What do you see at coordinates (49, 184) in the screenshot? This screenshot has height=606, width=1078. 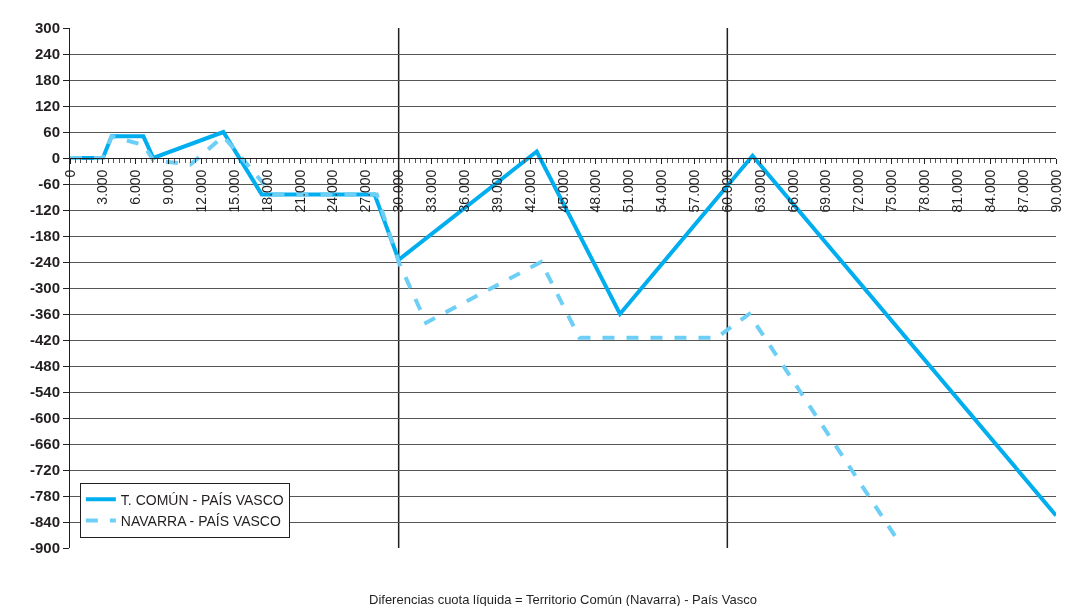 I see `y-tick-label: -60` at bounding box center [49, 184].